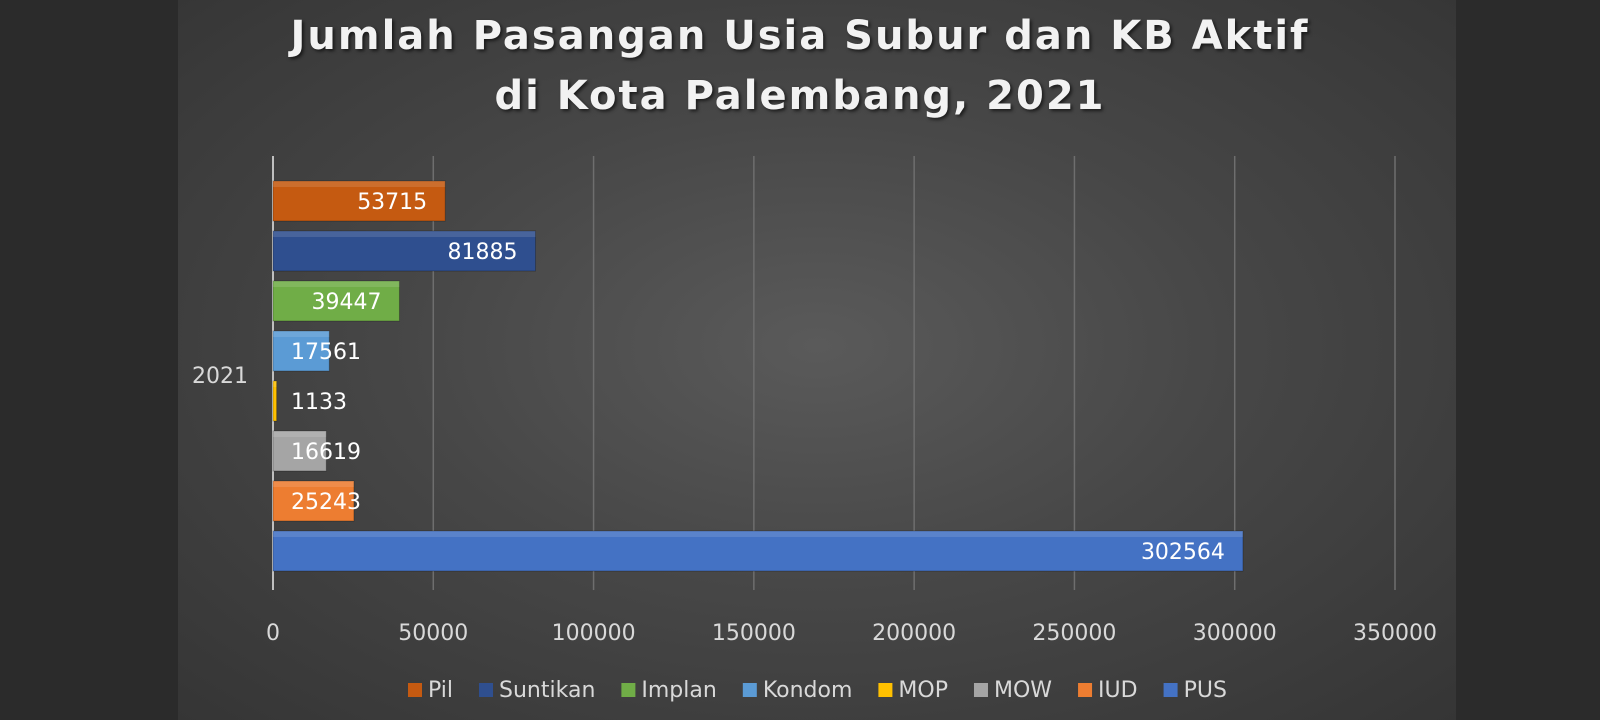  Describe the element at coordinates (1118, 690) in the screenshot. I see `legend-label-iud: IUD` at that location.